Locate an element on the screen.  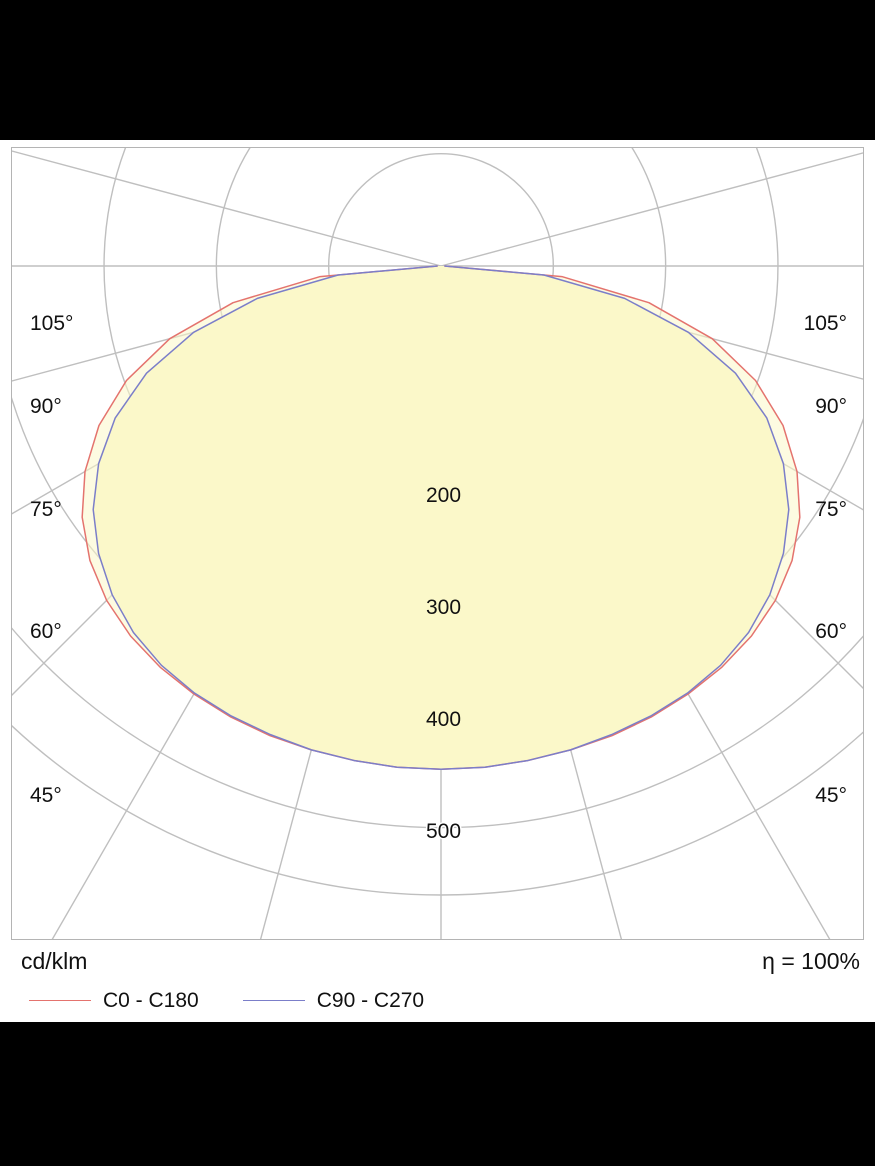
legend-label-c90-c270: C90 - C270 is located at coordinates (370, 1000).